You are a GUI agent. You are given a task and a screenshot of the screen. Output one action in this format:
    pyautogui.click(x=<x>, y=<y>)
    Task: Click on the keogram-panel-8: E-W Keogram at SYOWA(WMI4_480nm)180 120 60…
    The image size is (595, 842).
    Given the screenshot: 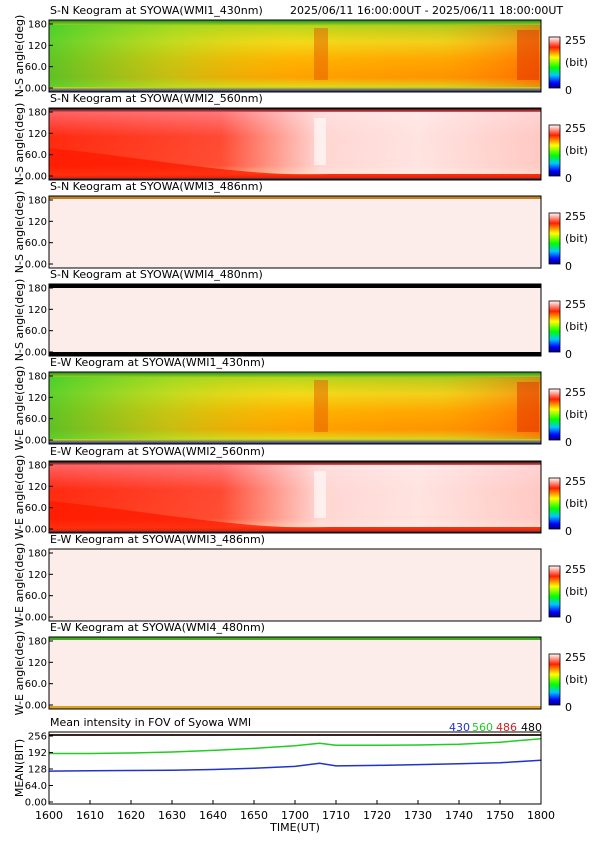 What is the action you would take?
    pyautogui.click(x=300, y=668)
    